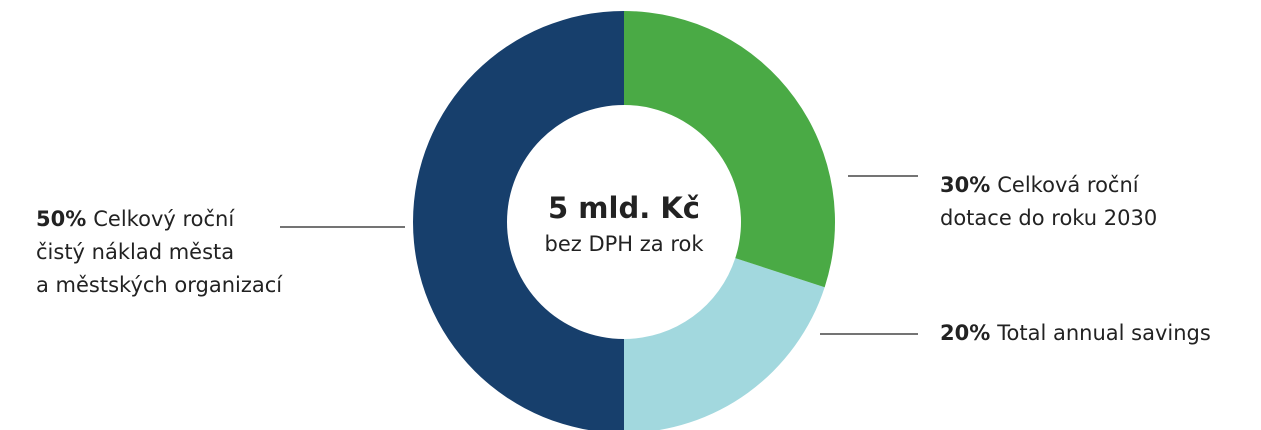  I want to click on value-label: 20%, so click(965, 333).